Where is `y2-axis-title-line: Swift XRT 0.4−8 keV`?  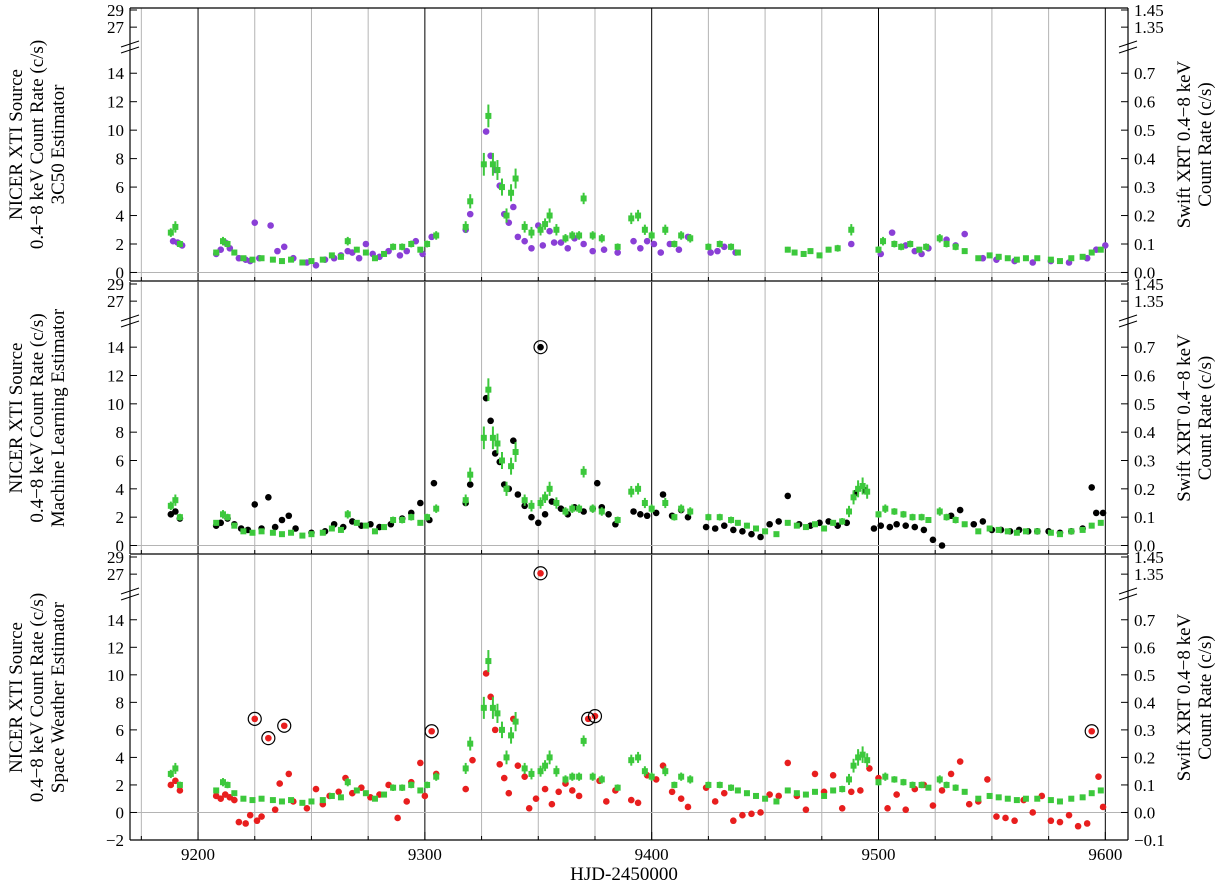
y2-axis-title-line: Swift XRT 0.4−8 keV is located at coordinates (1184, 418).